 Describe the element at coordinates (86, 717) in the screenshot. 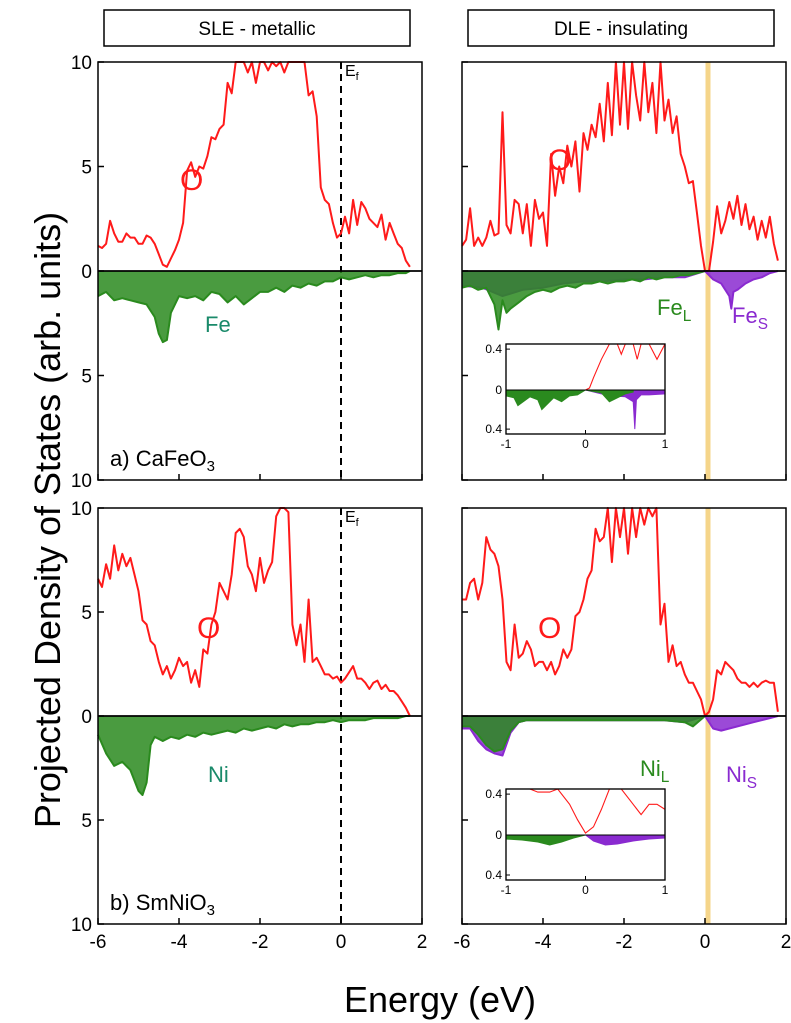

I see `y-tick-label: 0` at that location.